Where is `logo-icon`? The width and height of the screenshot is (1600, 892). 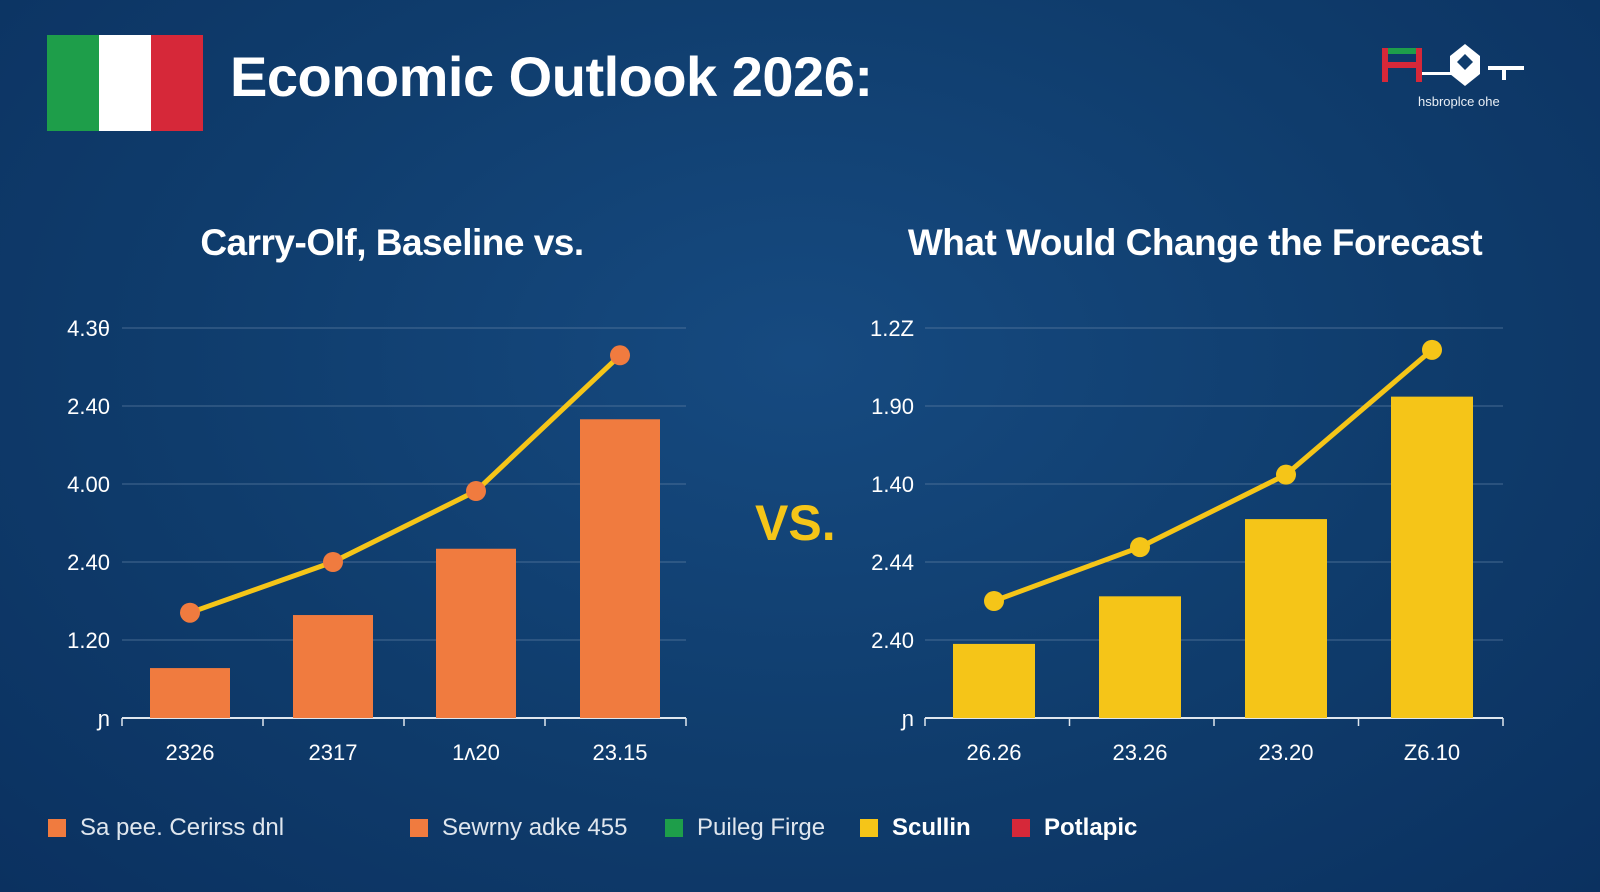
logo-icon is located at coordinates (1453, 65).